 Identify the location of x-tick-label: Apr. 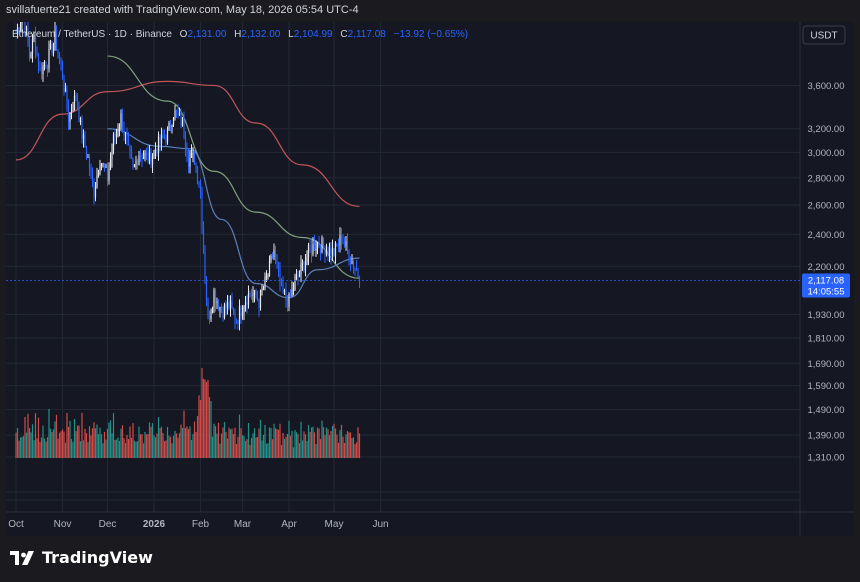
(289, 524).